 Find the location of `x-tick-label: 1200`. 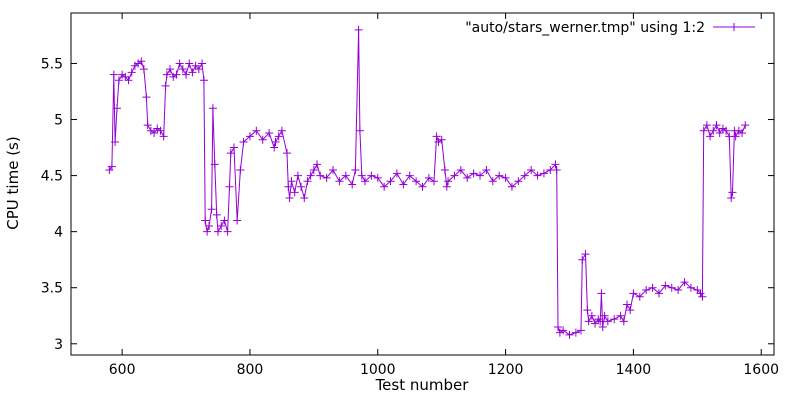

x-tick-label: 1200 is located at coordinates (506, 370).